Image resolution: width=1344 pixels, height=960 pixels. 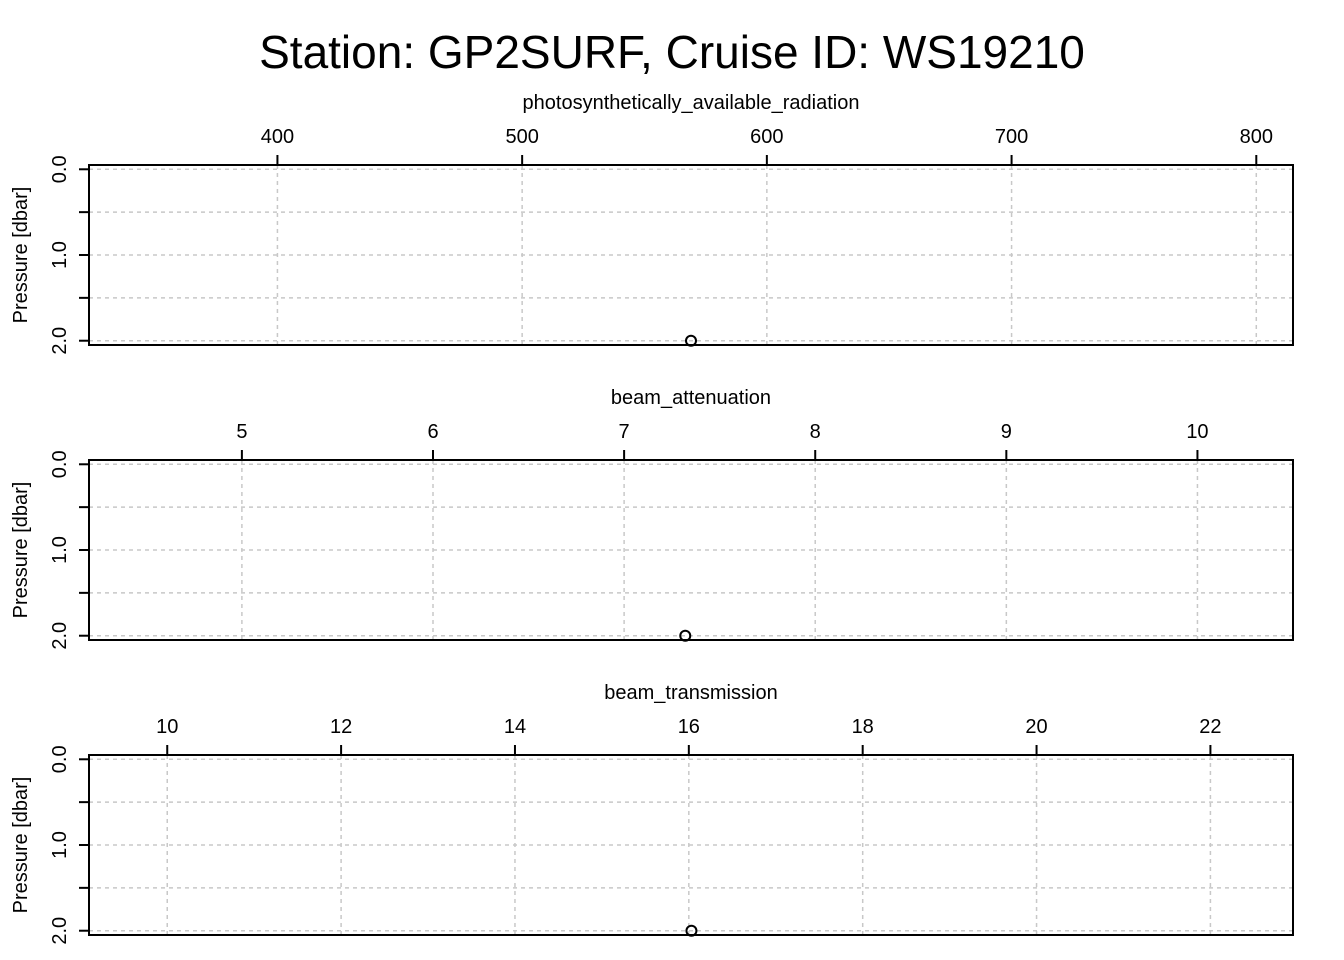 What do you see at coordinates (241, 432) in the screenshot?
I see `x-tick-label: 5` at bounding box center [241, 432].